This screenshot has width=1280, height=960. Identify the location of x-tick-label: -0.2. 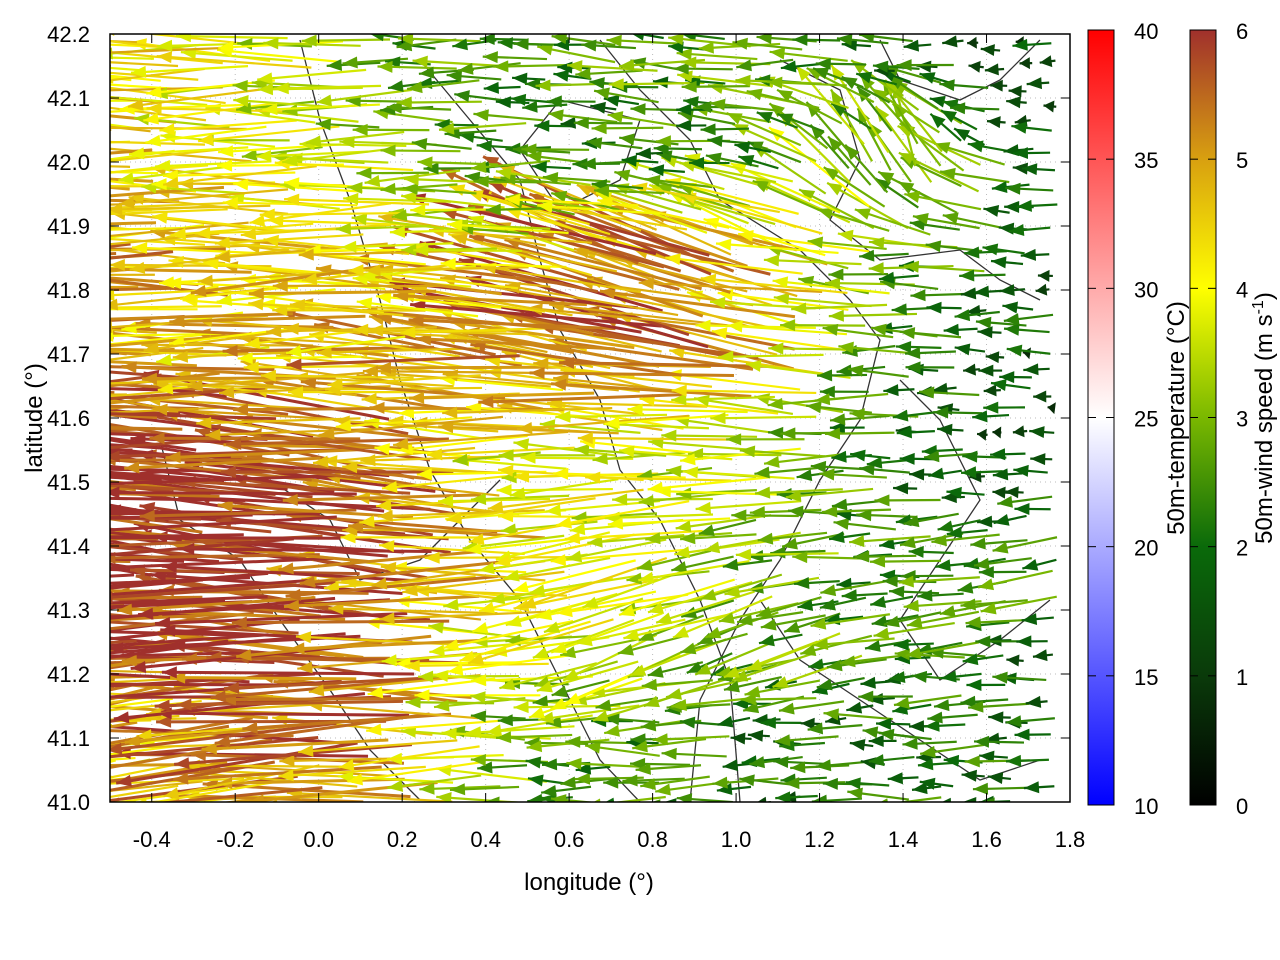
(235, 839).